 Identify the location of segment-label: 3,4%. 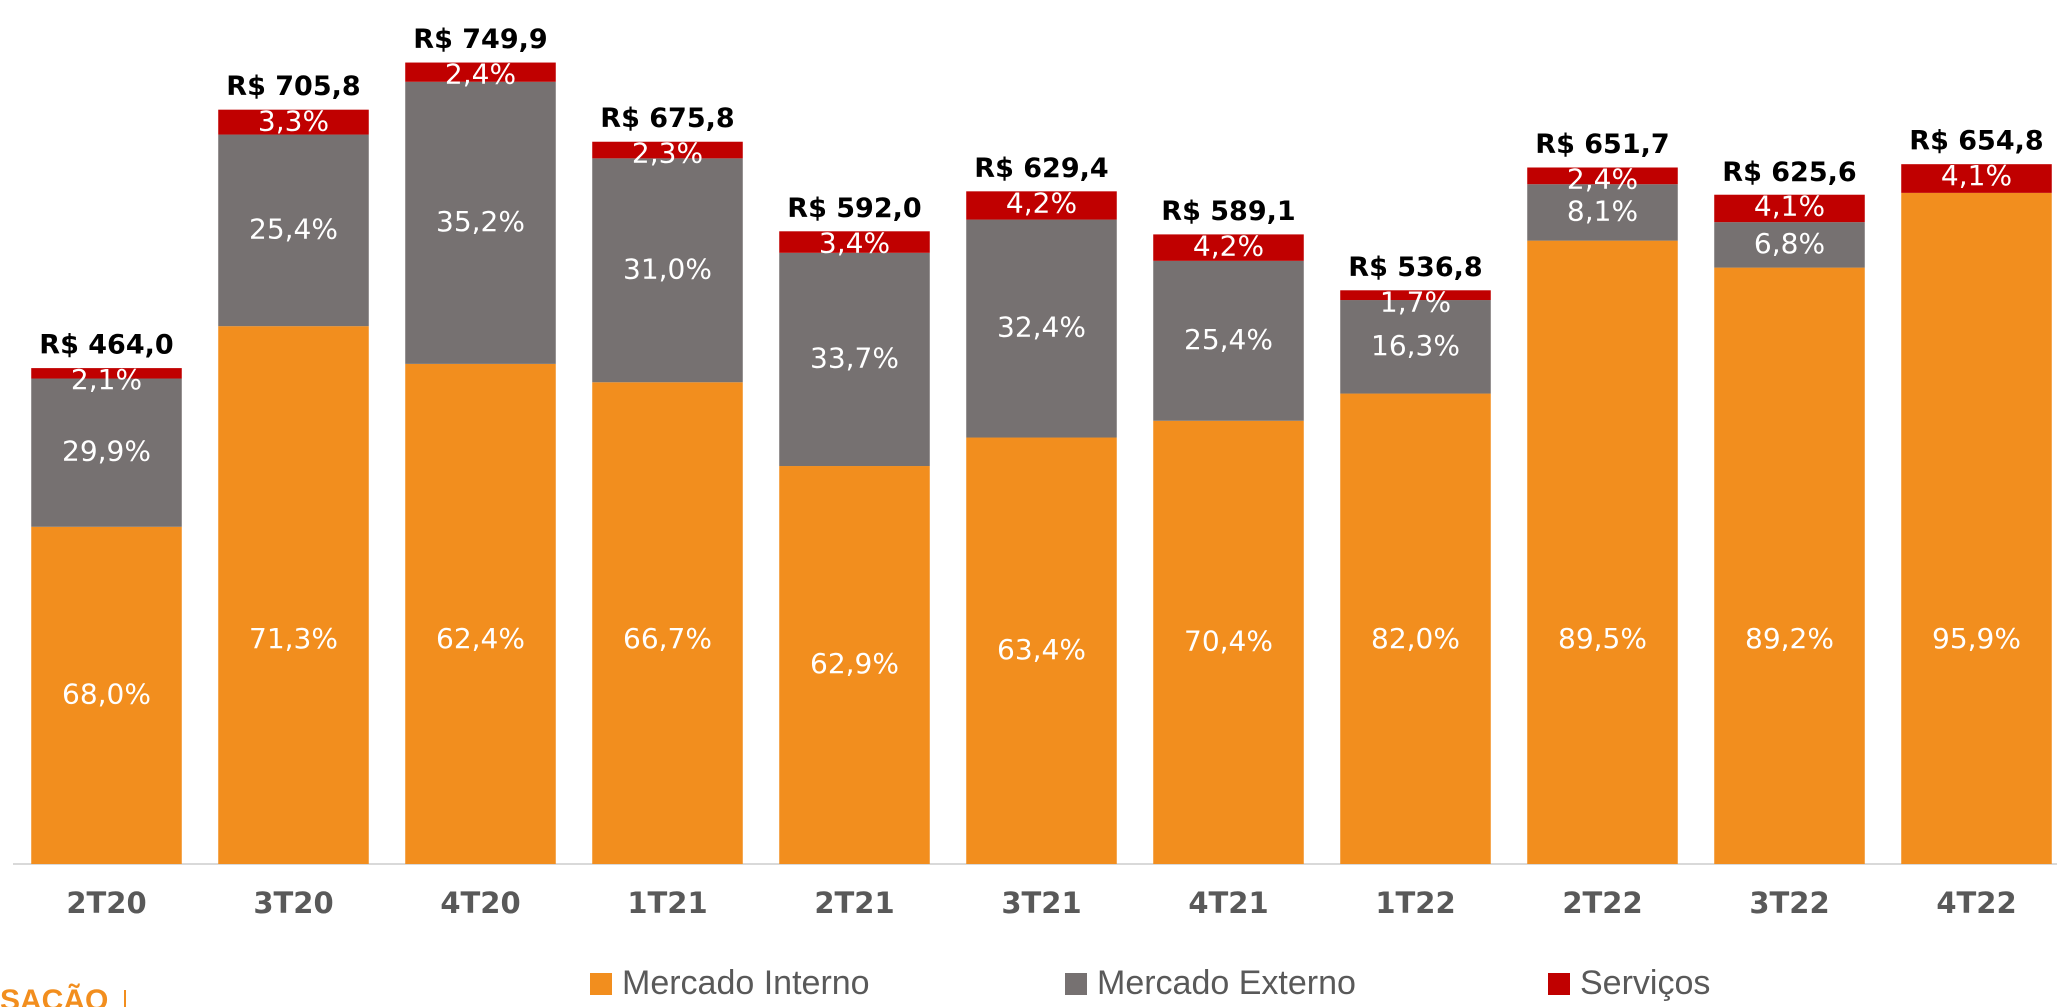
(854, 242).